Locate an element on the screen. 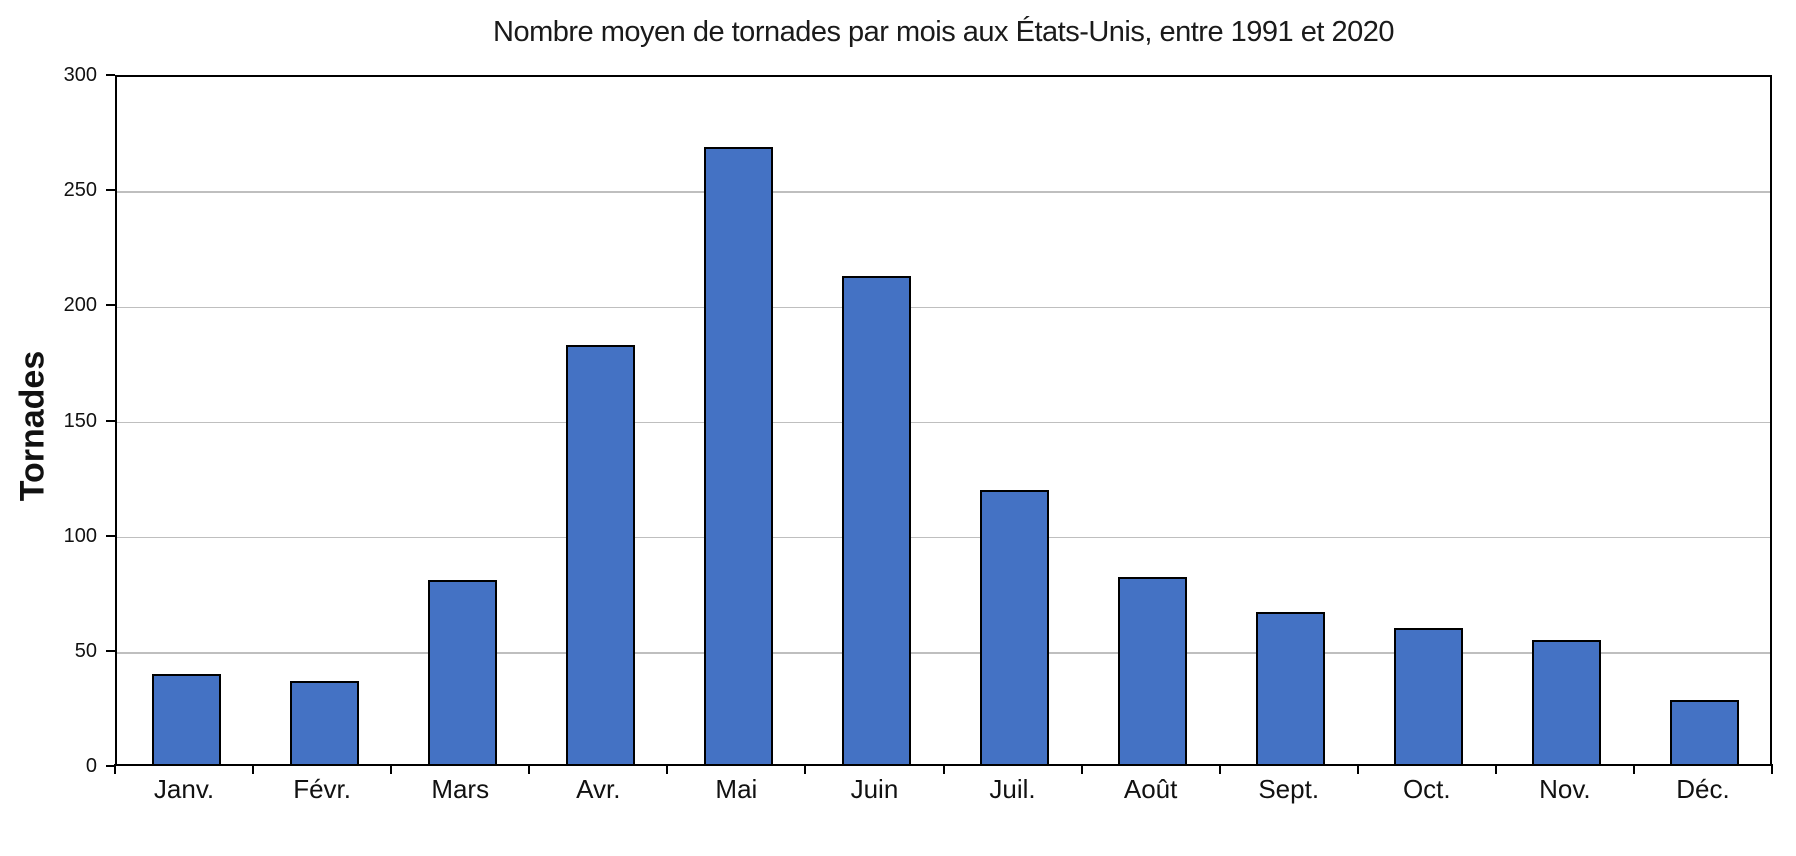 This screenshot has height=856, width=1796. x-tick-label-sept: Sept. is located at coordinates (1289, 789).